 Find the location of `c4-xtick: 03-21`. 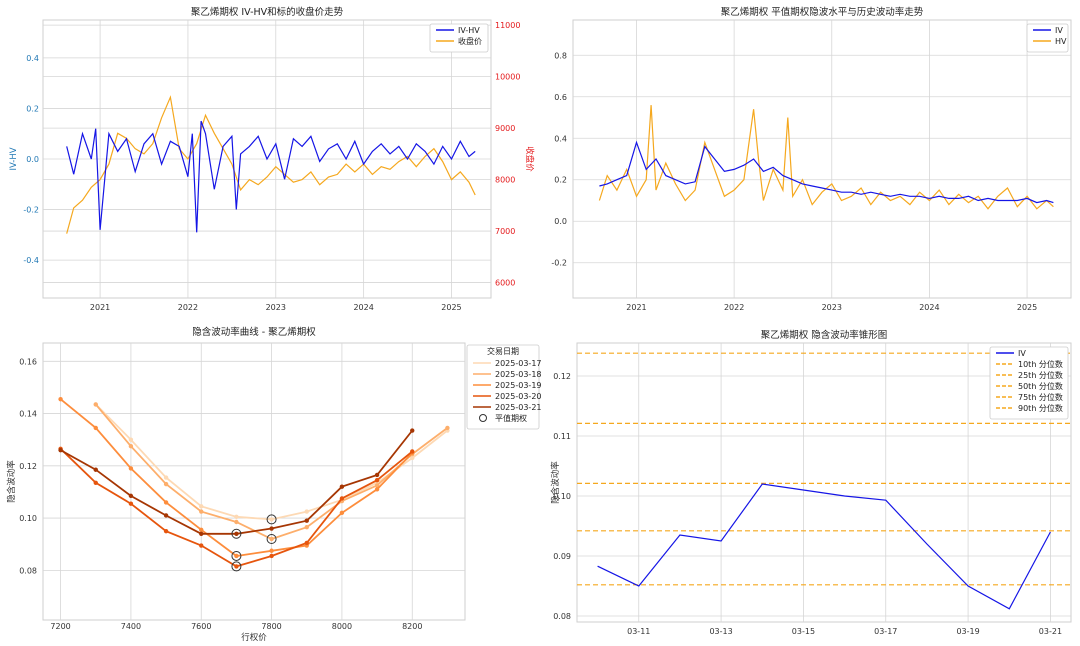

c4-xtick: 03-21 is located at coordinates (1050, 631).